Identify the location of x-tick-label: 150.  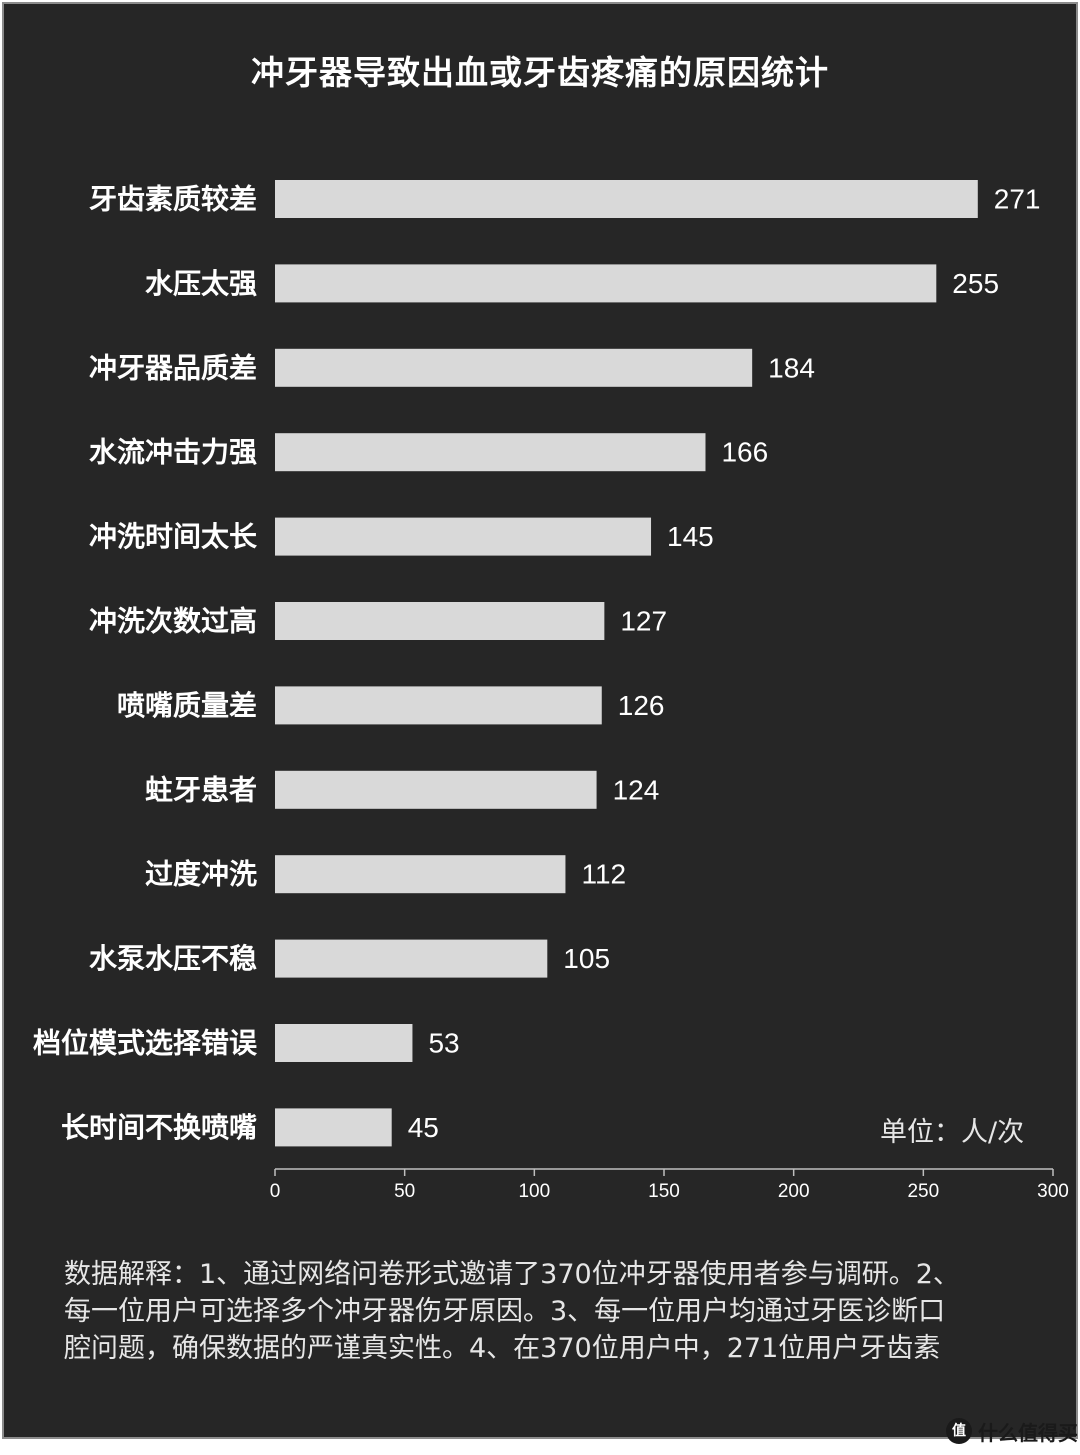
(664, 1191).